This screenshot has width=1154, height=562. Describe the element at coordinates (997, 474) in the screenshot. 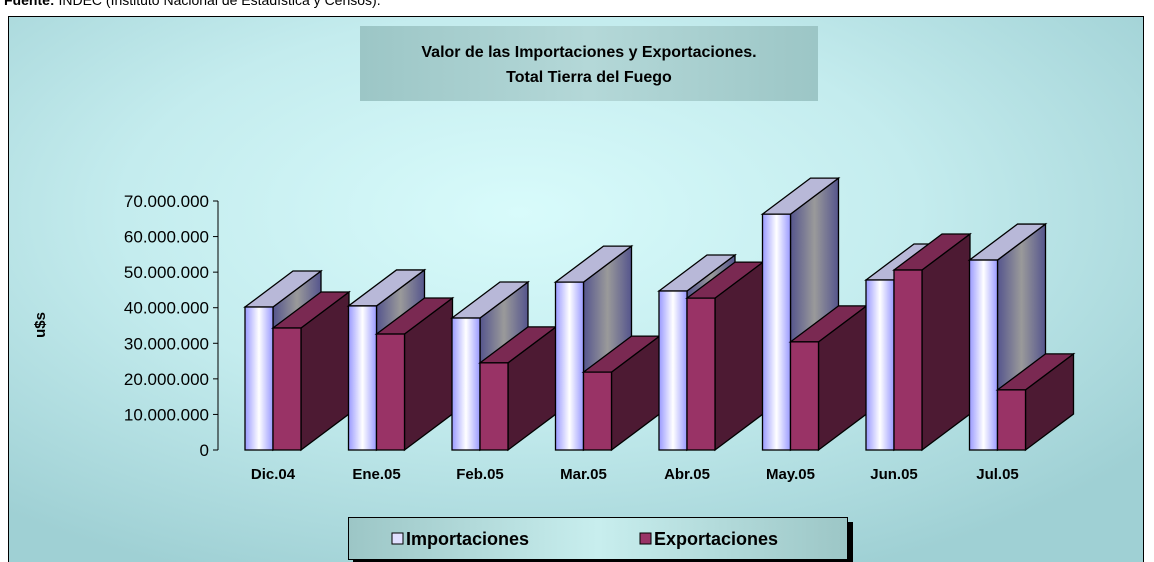

I see `x-tick-label: Jul.05` at that location.